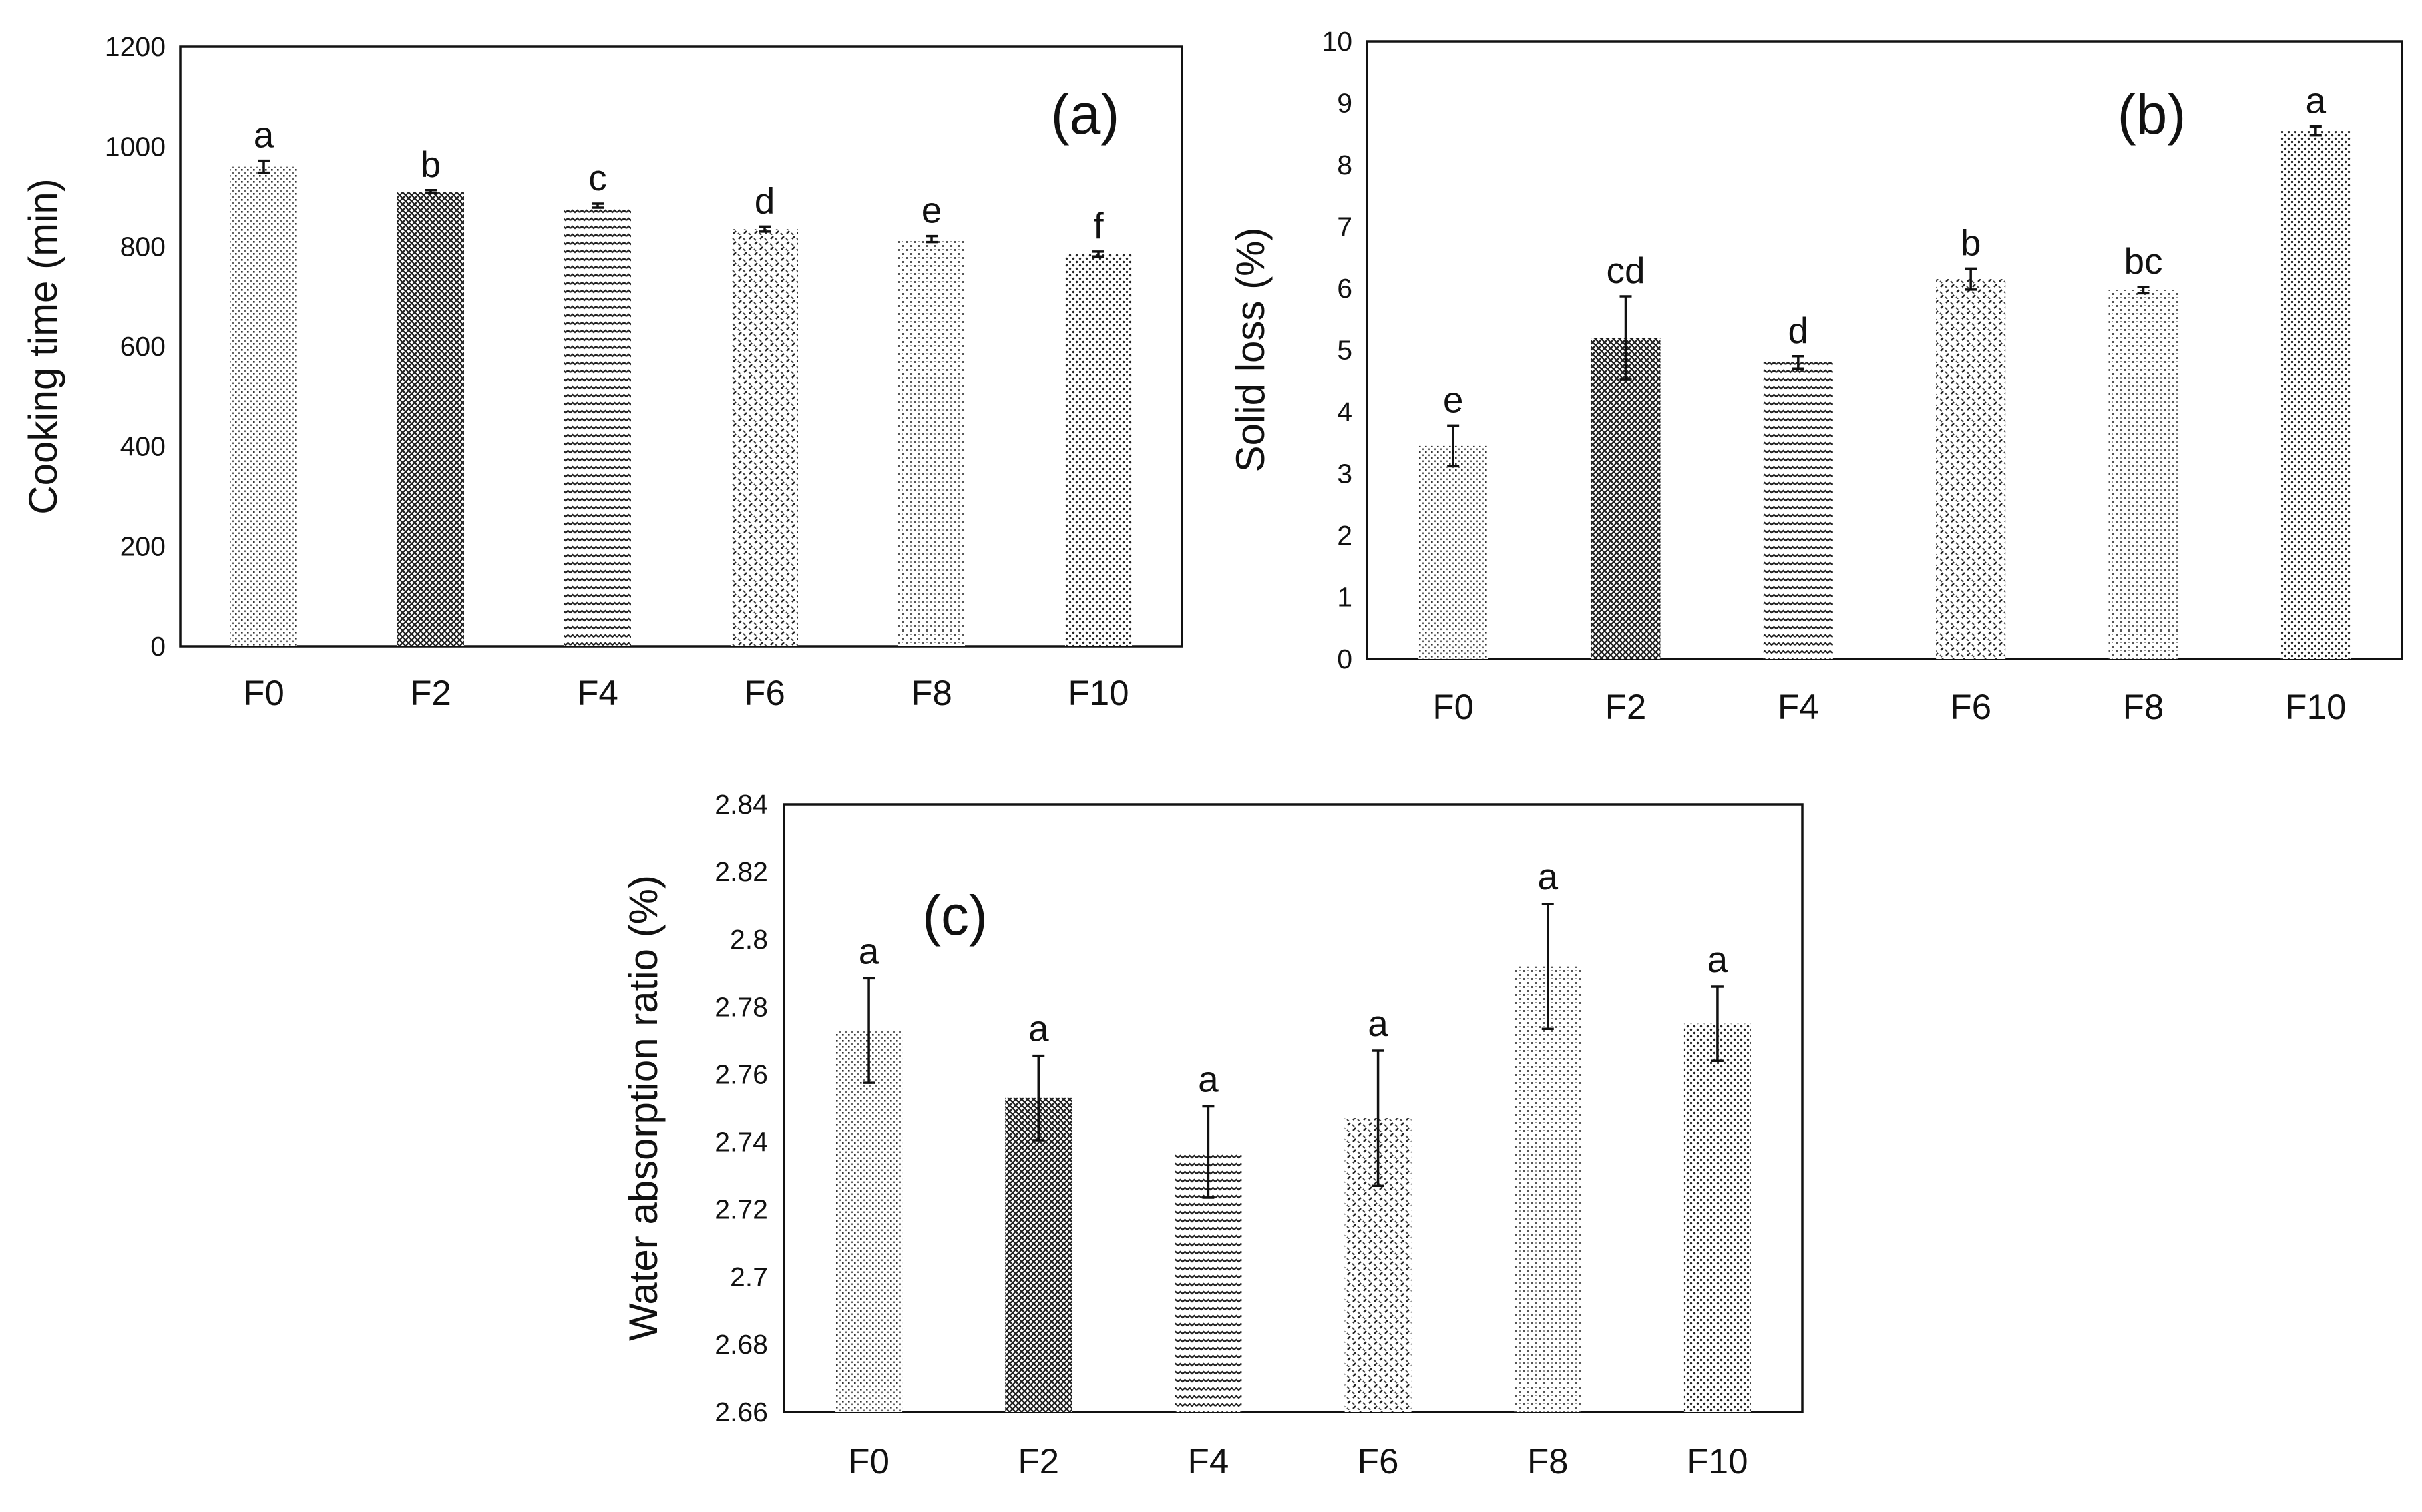  Describe the element at coordinates (1344, 104) in the screenshot. I see `y-tick-label-b: 9` at that location.